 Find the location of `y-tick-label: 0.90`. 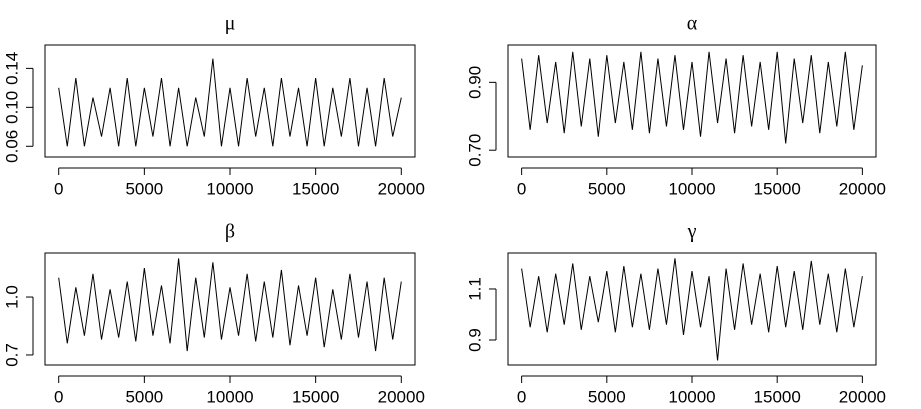

y-tick-label: 0.90 is located at coordinates (474, 82).